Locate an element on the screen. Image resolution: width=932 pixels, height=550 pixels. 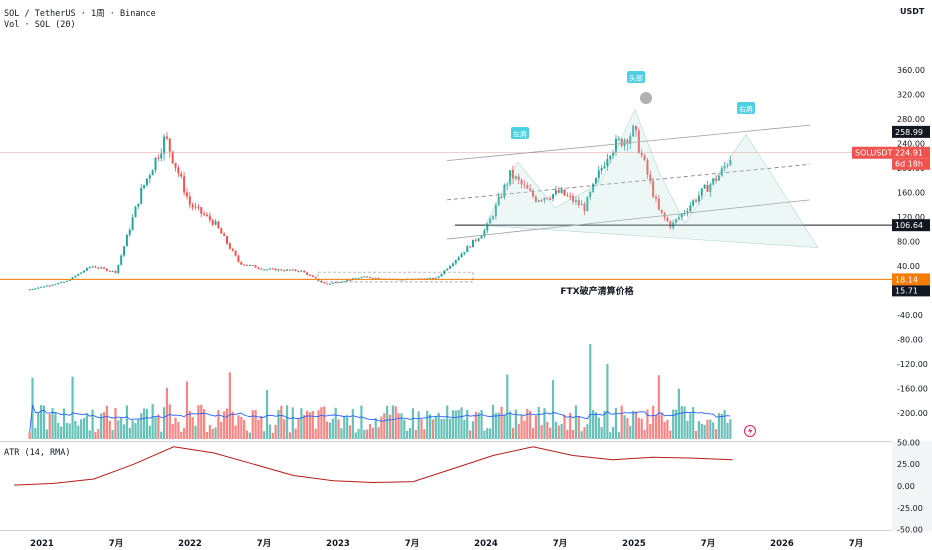
symbol-title: SOL / TetherUS · 1周 · Binance is located at coordinates (80, 14).